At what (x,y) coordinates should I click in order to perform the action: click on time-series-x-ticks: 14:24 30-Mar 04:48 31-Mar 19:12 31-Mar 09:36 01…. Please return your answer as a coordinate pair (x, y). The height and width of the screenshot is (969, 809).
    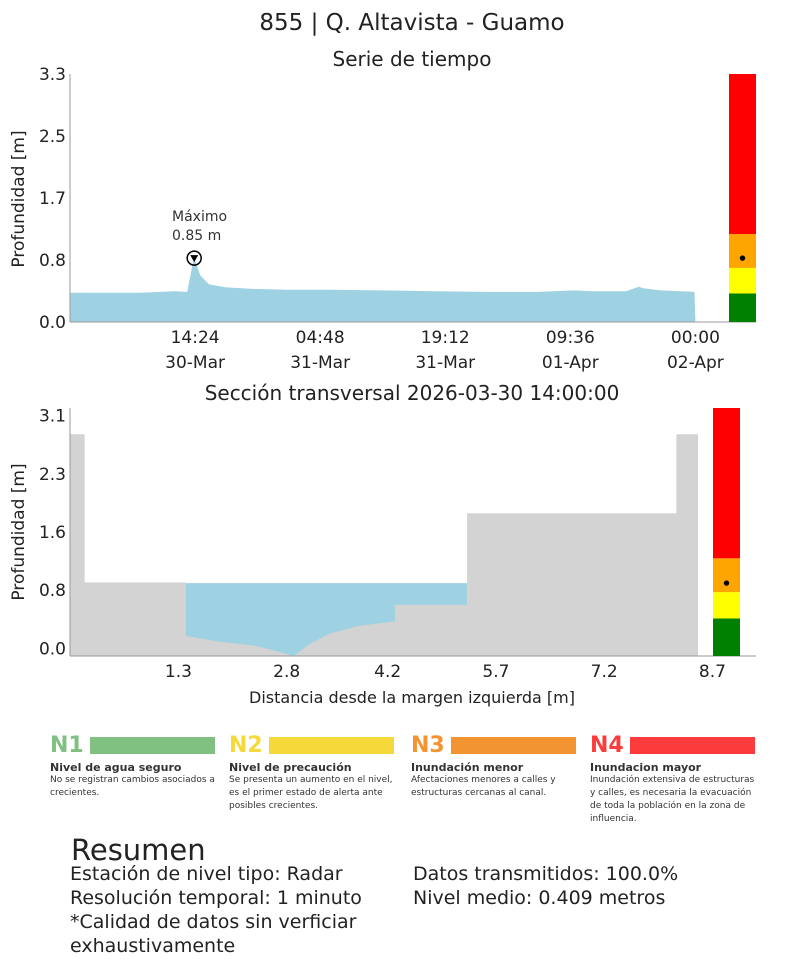
    Looking at the image, I should click on (444, 350).